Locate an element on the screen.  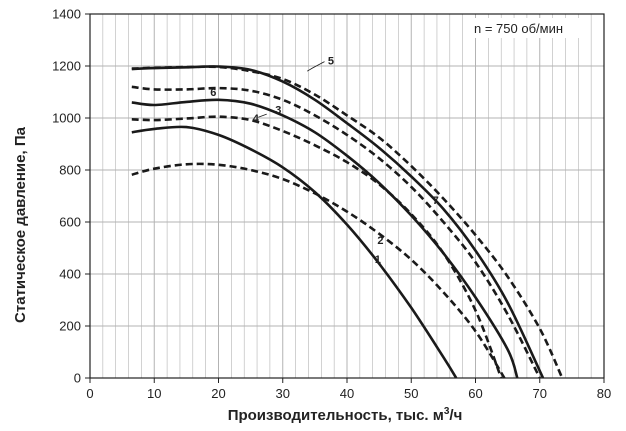
x-axis-title: Производительность, тыс. м3/ч is located at coordinates (345, 415).